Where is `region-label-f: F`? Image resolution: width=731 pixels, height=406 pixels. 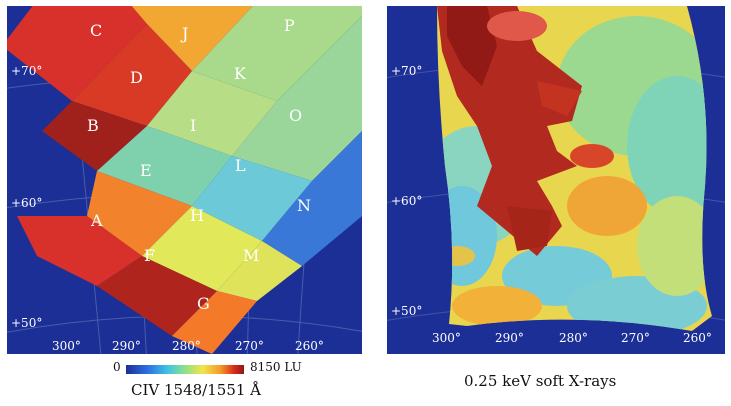 region-label-f: F is located at coordinates (150, 255).